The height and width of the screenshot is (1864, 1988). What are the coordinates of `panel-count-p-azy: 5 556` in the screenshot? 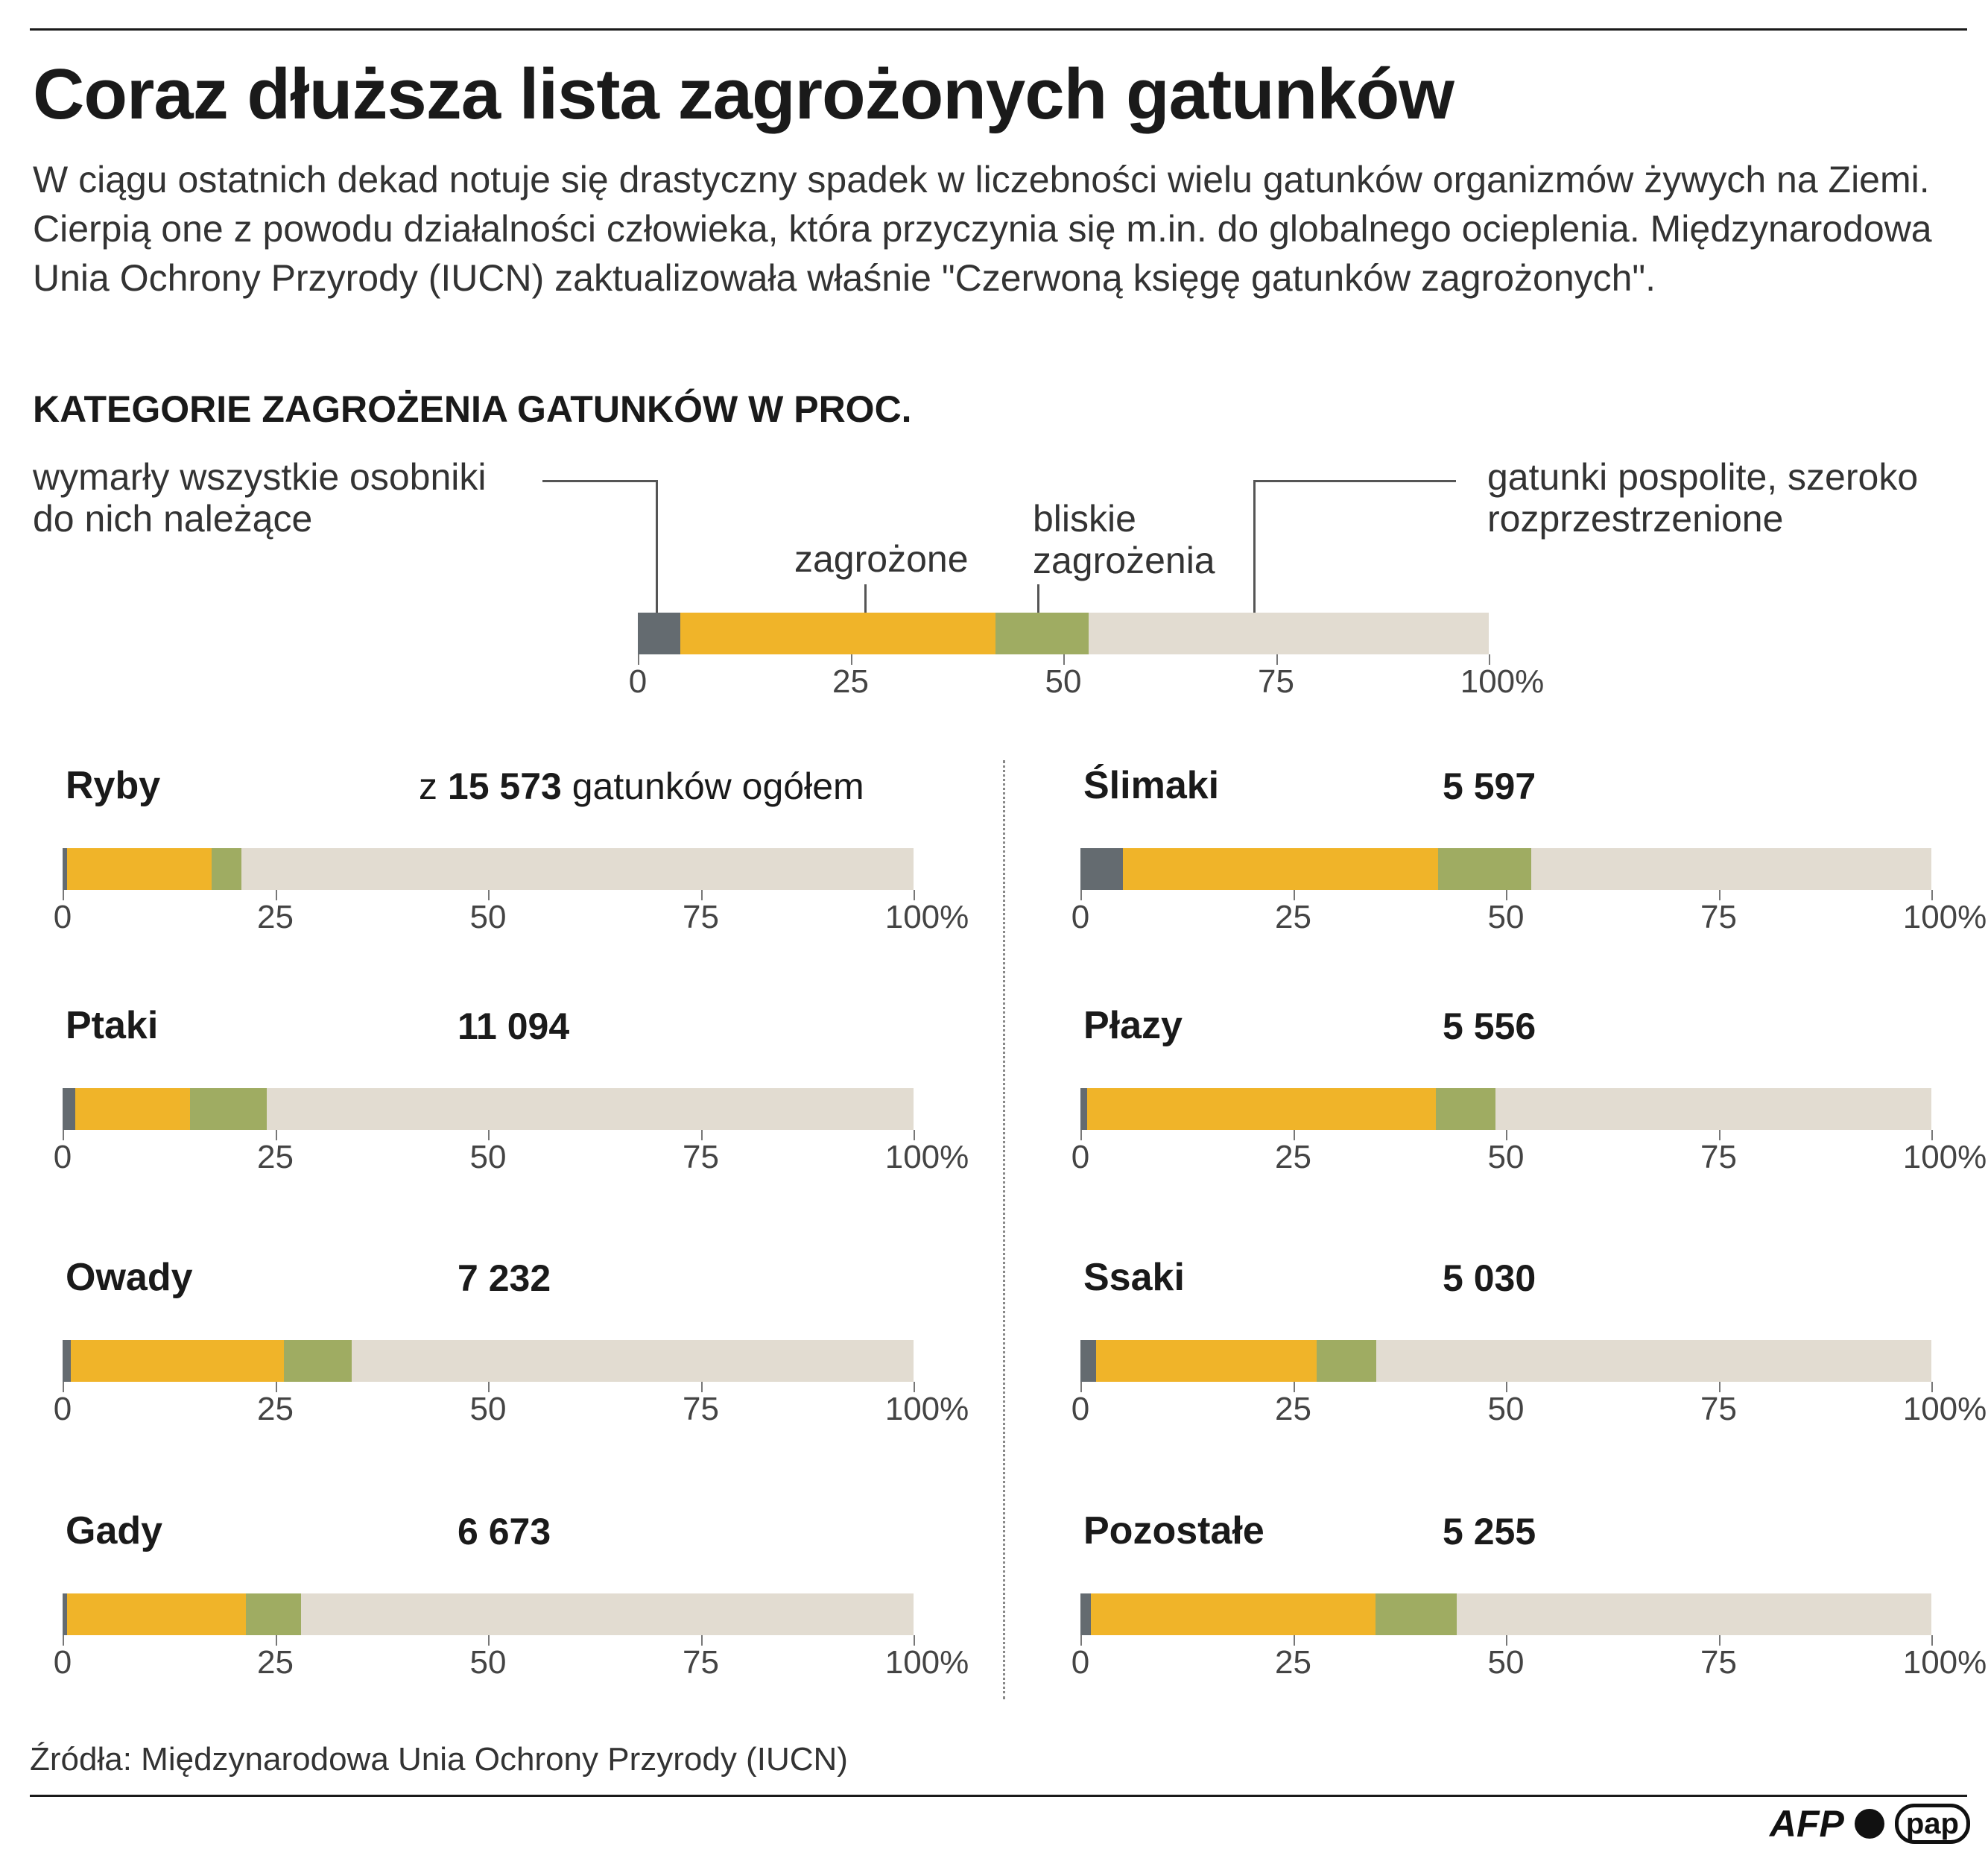 It's located at (1489, 1027).